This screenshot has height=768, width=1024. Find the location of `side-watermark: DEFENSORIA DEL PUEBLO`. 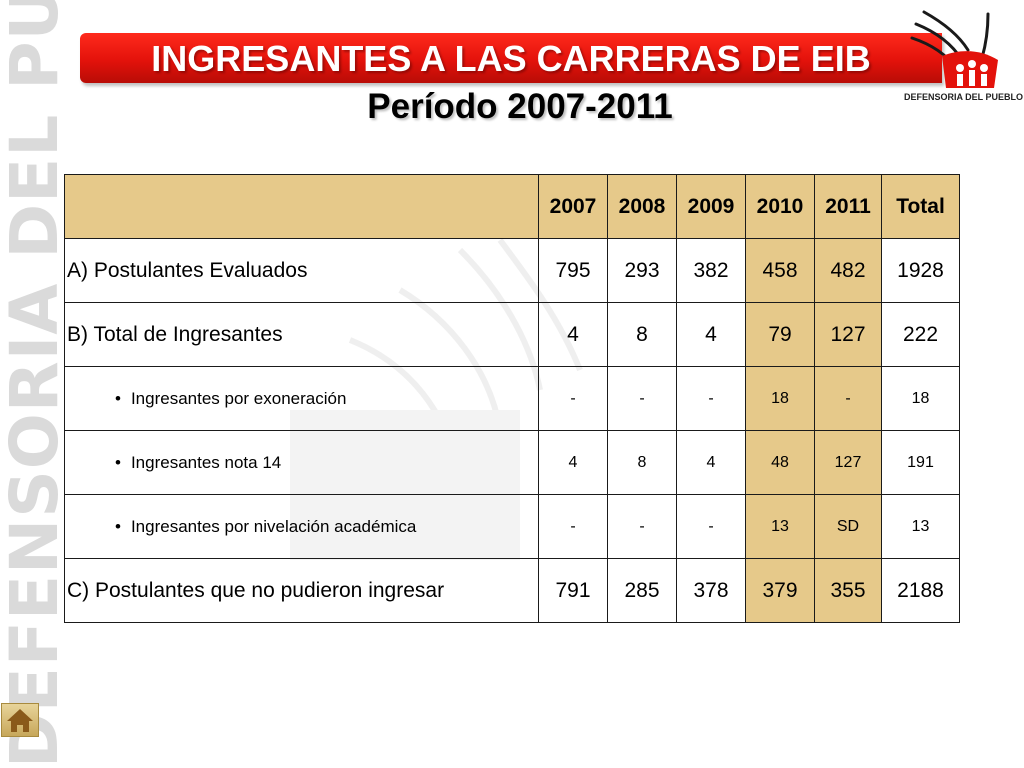

side-watermark: DEFENSORIA DEL PUEBLO is located at coordinates (36, 384).